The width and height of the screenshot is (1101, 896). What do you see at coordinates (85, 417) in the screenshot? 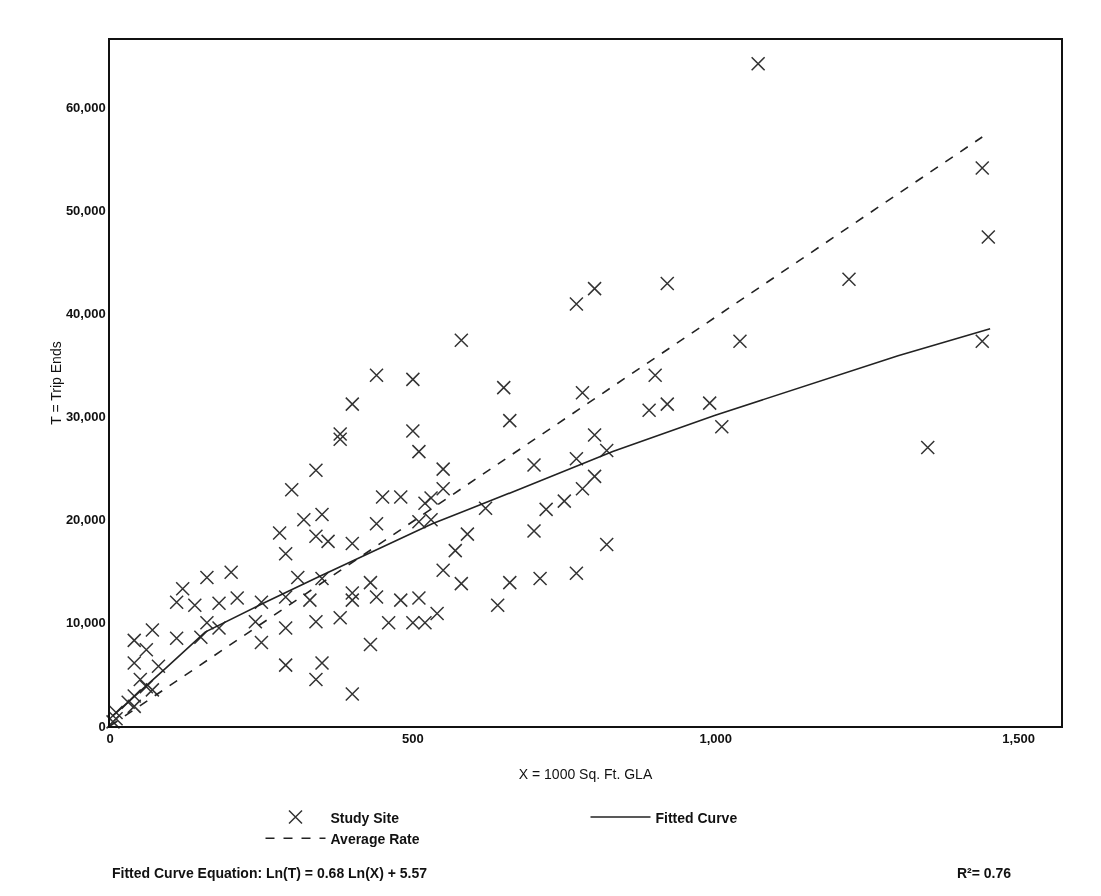
I see `y-tick-label: 30,000` at bounding box center [85, 417].